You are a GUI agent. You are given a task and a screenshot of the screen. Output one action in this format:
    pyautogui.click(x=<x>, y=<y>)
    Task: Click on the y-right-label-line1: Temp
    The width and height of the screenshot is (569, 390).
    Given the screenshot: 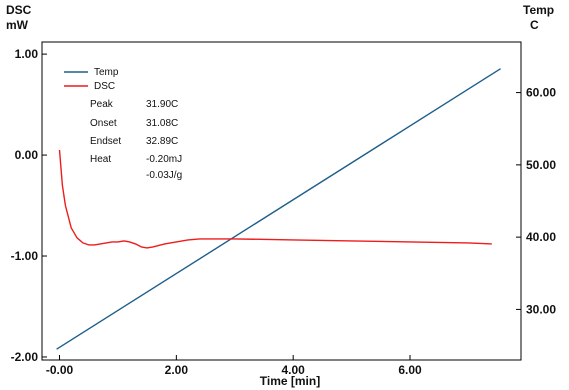 What is the action you would take?
    pyautogui.click(x=538, y=10)
    